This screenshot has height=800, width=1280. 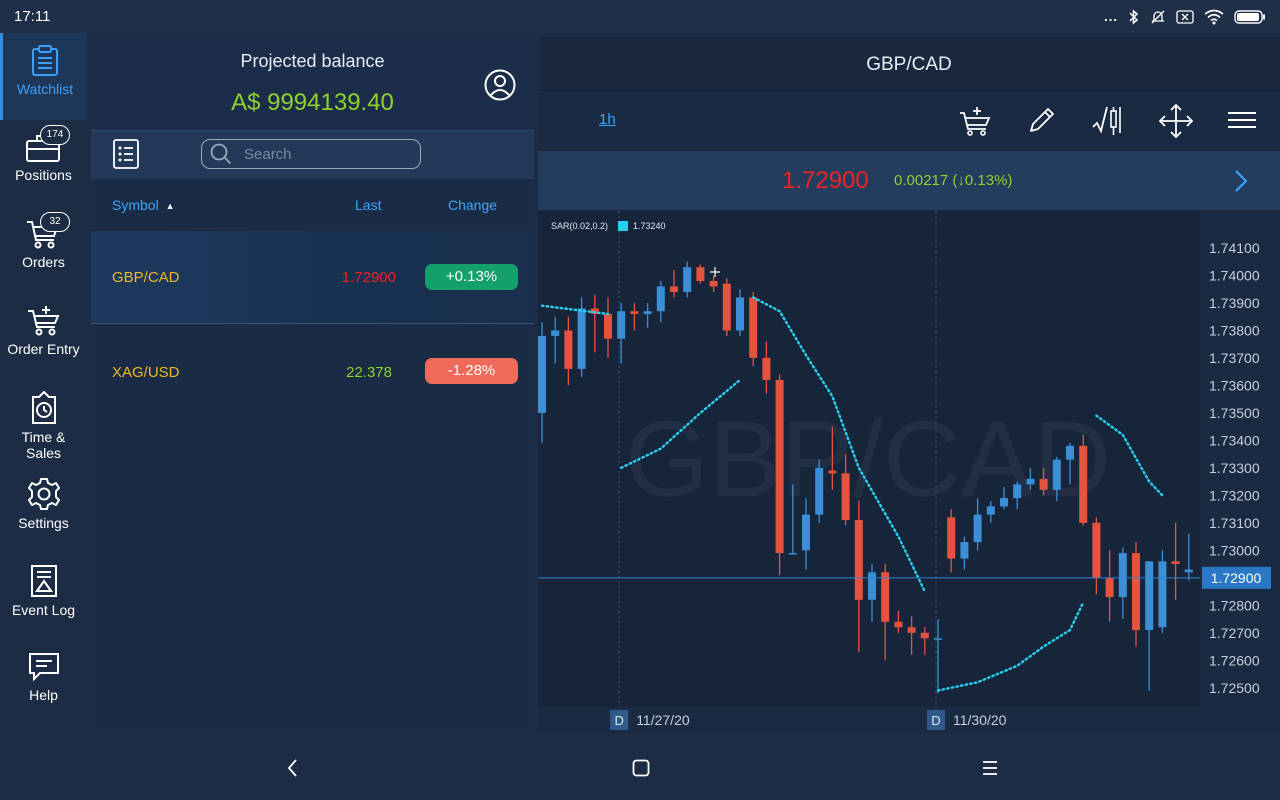 What do you see at coordinates (607, 119) in the screenshot?
I see `timeframe-selector: 1h` at bounding box center [607, 119].